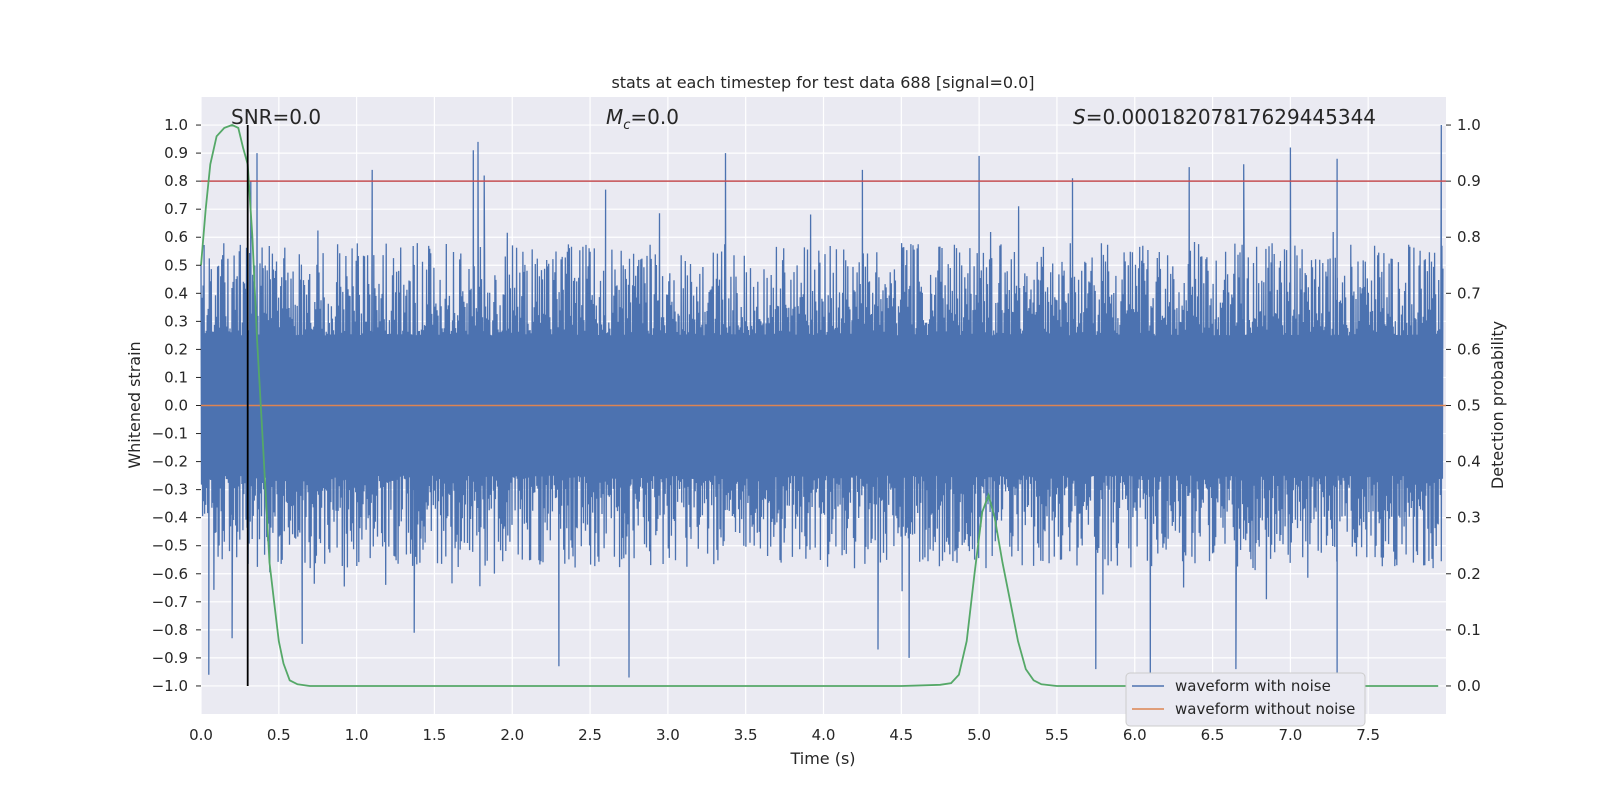 This screenshot has height=800, width=1600. I want to click on y-left-tick-label: −0.7, so click(170, 602).